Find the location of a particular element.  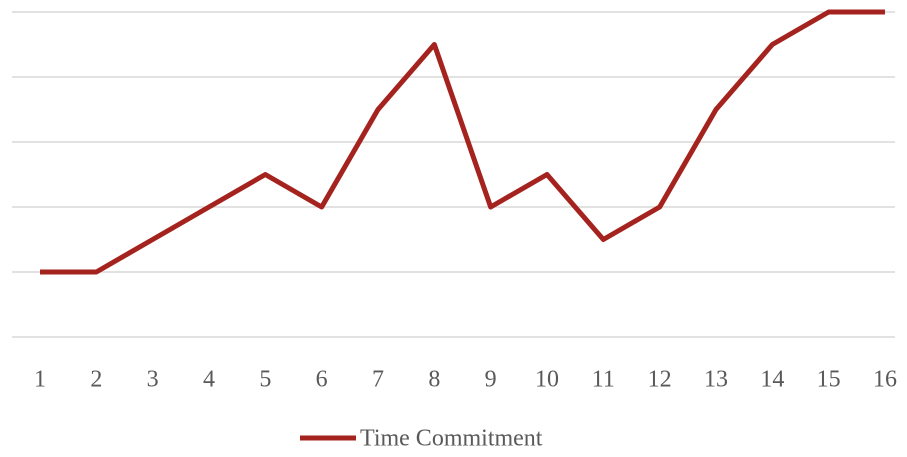

legend: Time Commitment is located at coordinates (421, 439).